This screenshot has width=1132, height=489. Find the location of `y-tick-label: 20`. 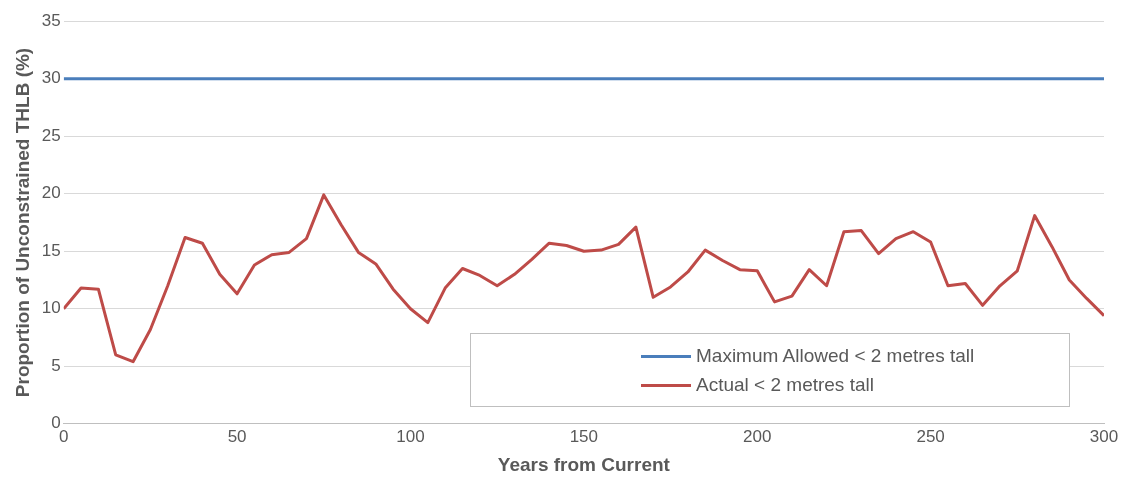

y-tick-label: 20 is located at coordinates (51, 193).